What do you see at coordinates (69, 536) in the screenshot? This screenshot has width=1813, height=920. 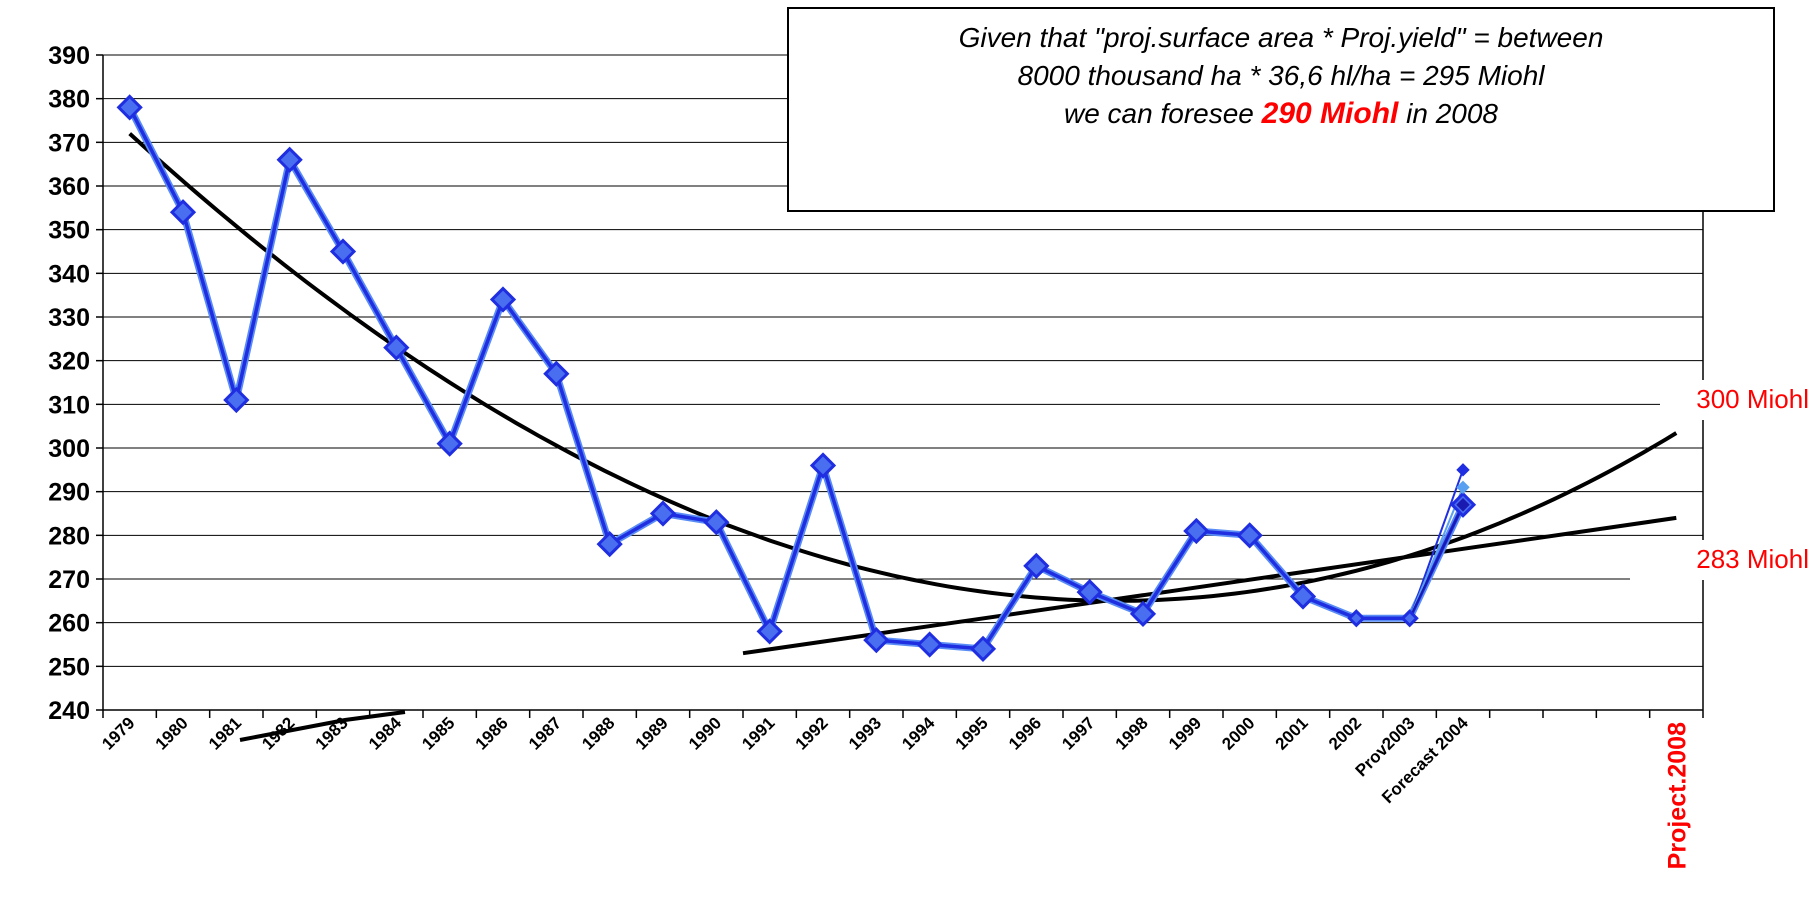 I see `y-tick-label-280: 280` at bounding box center [69, 536].